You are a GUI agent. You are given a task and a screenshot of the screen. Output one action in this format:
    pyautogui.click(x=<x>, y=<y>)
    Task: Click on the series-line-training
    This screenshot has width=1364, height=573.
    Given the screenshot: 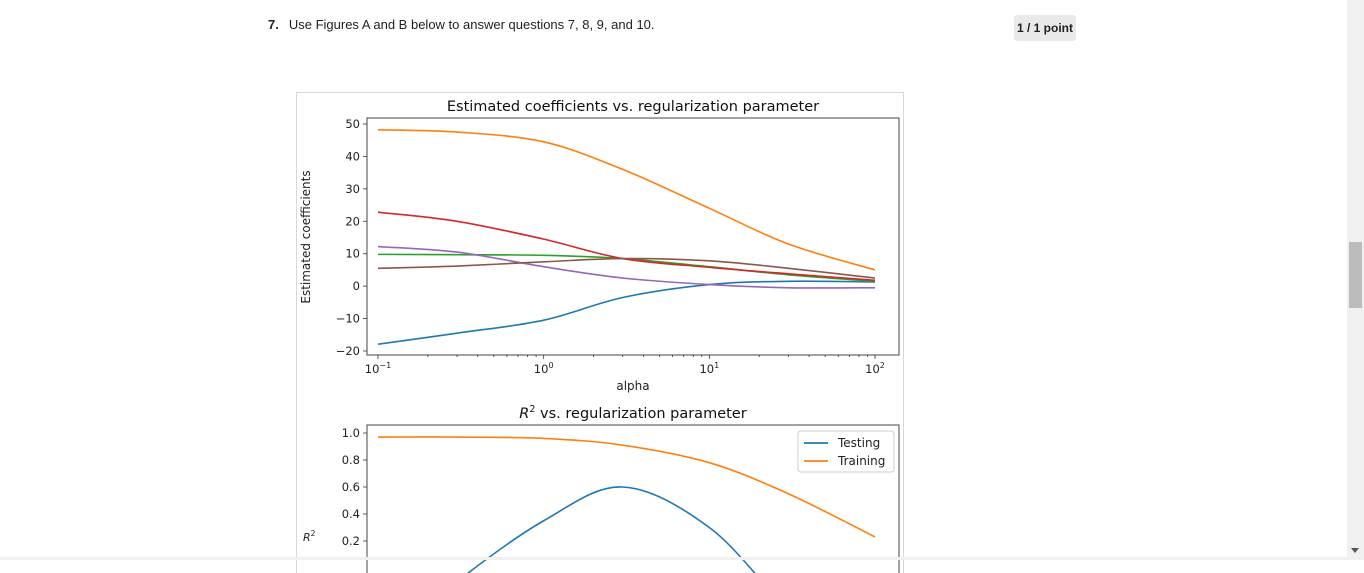 What is the action you would take?
    pyautogui.click(x=626, y=487)
    